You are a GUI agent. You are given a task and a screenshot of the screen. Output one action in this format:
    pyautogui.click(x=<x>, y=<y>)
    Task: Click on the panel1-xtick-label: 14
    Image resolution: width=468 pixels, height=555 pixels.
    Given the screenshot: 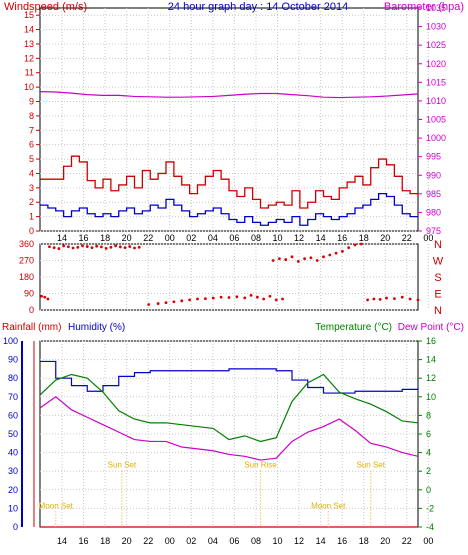 What is the action you would take?
    pyautogui.click(x=62, y=238)
    